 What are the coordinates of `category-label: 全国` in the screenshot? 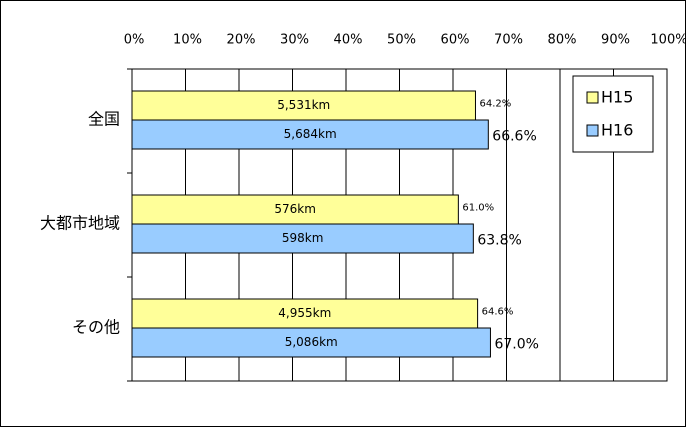 It's located at (104, 119).